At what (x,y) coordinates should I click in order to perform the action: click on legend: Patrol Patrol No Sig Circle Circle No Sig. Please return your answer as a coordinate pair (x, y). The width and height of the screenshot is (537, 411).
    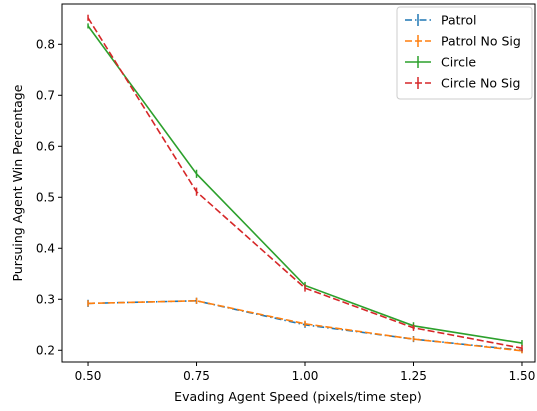
    Looking at the image, I should click on (464, 53).